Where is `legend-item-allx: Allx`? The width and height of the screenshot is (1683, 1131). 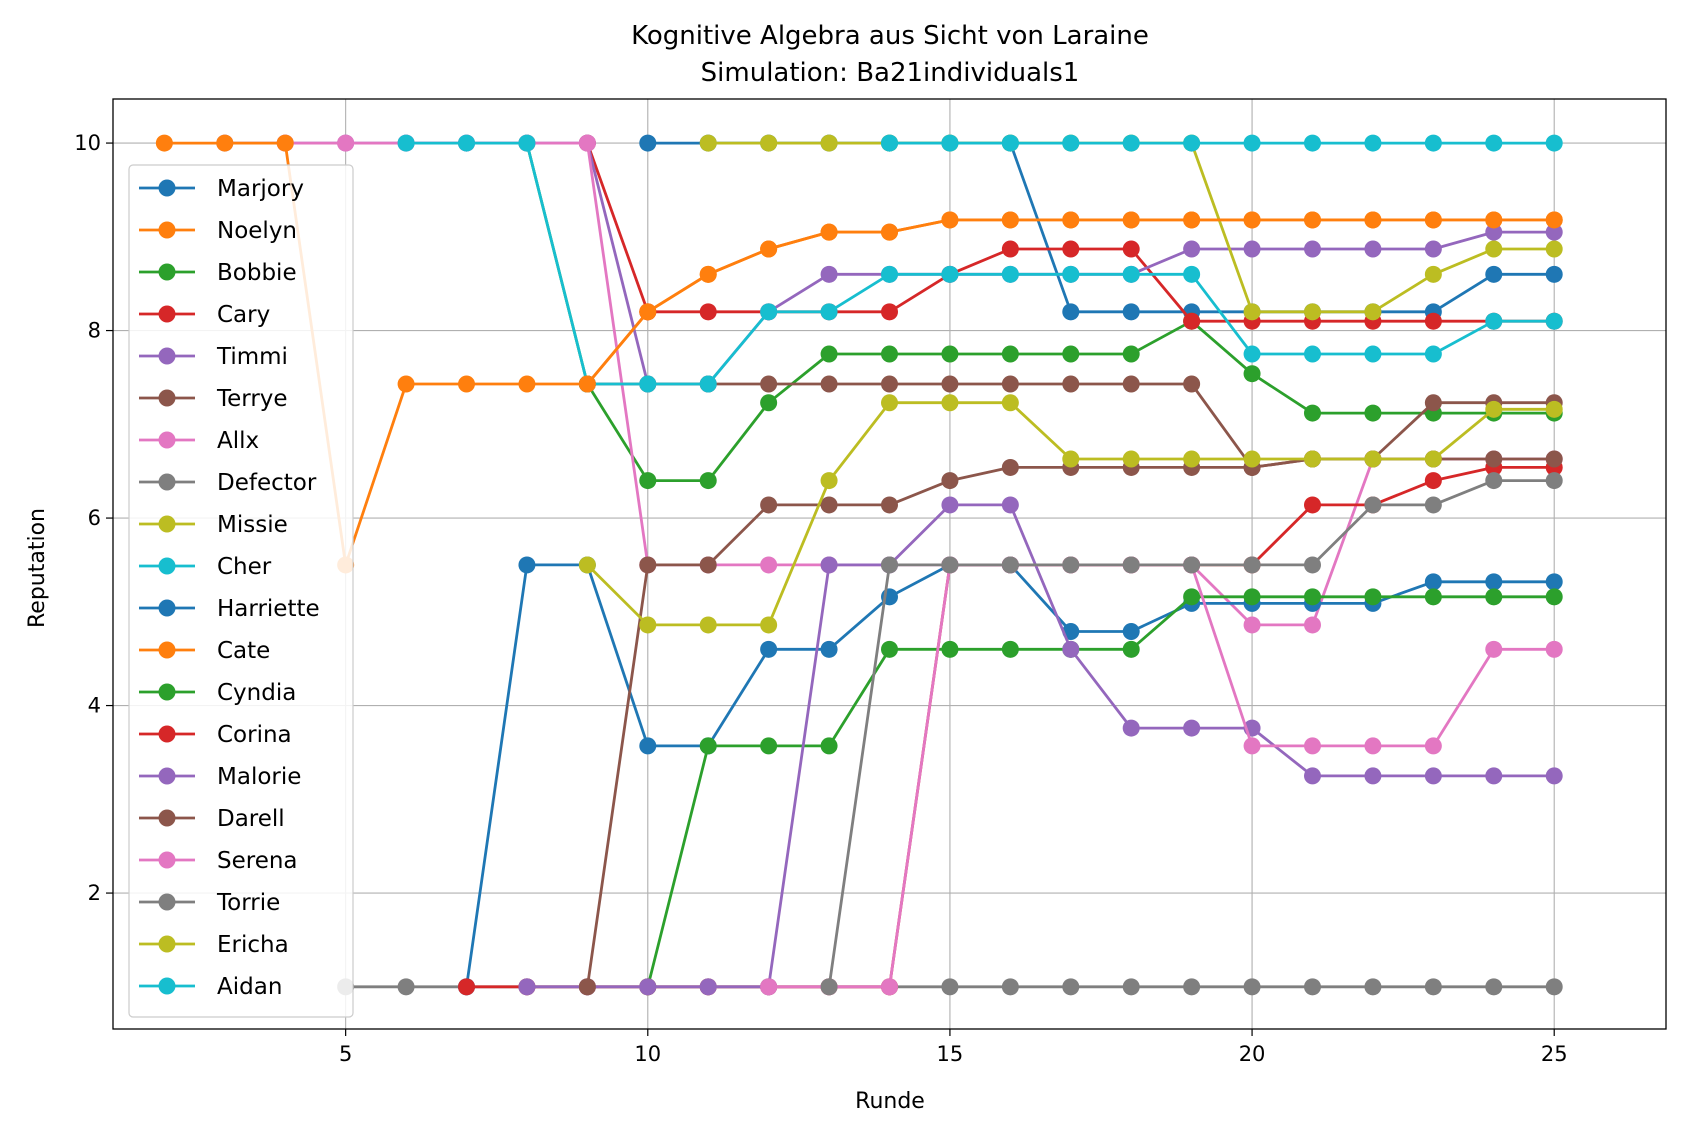
legend-item-allx: Allx is located at coordinates (199, 441).